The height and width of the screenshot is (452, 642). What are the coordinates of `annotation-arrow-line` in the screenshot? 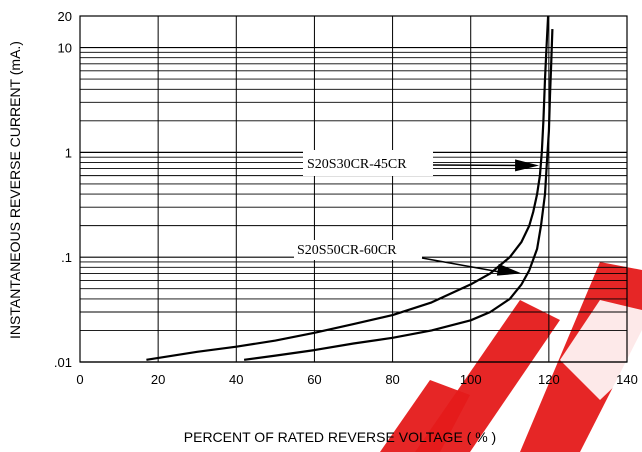 It's located at (464, 266).